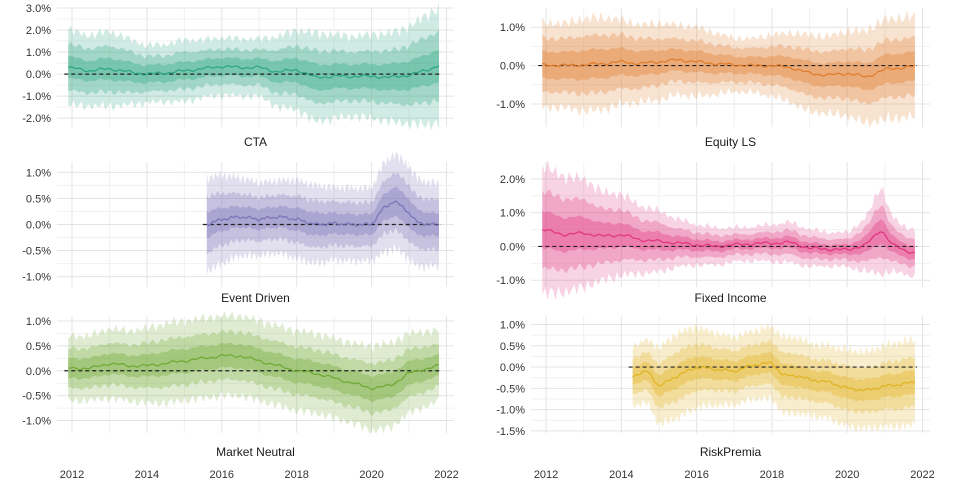 The width and height of the screenshot is (955, 493). Describe the element at coordinates (510, 432) in the screenshot. I see `y-tick-label: -1.5%` at that location.